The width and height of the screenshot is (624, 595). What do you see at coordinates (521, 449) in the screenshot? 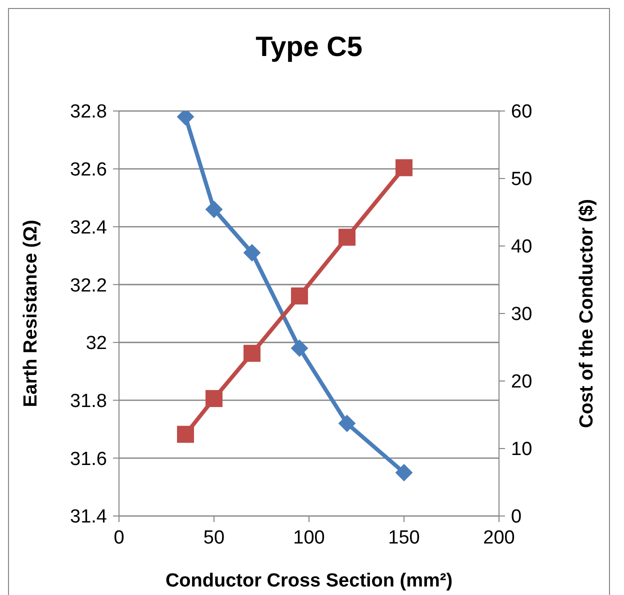
I see `y2-tick-label: 10` at bounding box center [521, 449].